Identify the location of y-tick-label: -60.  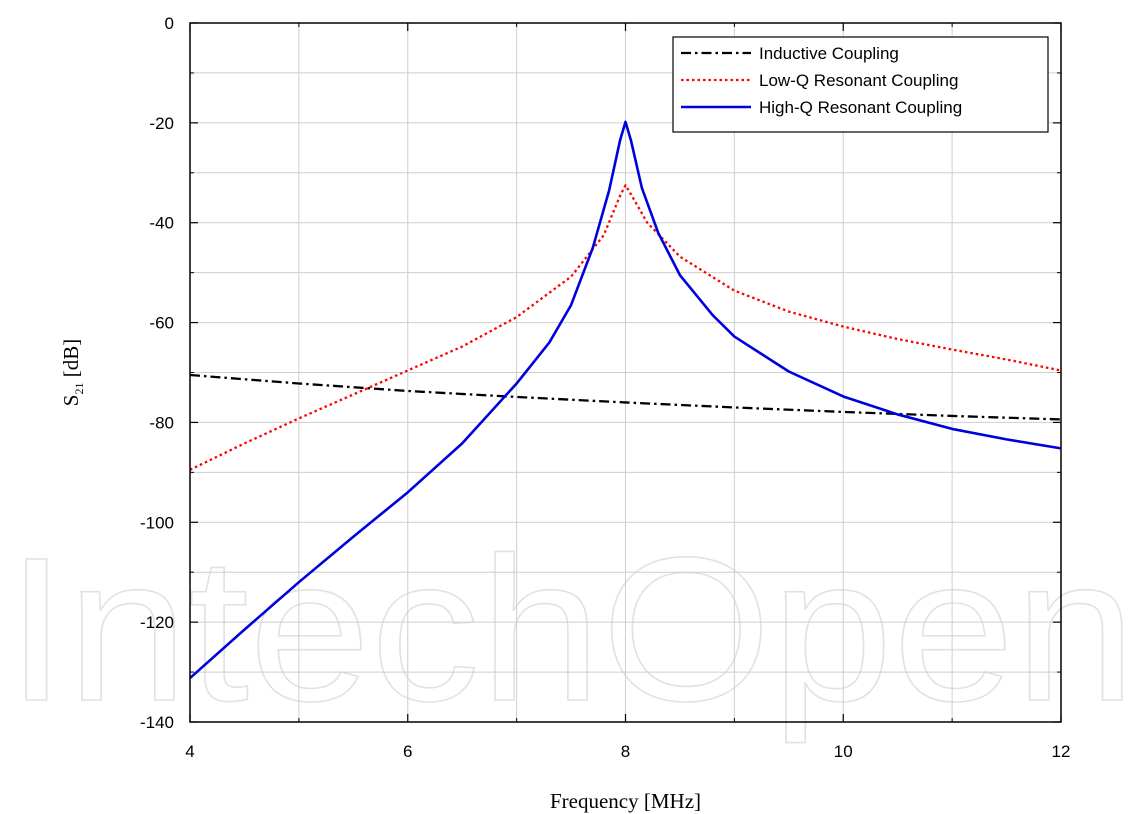
(161, 323).